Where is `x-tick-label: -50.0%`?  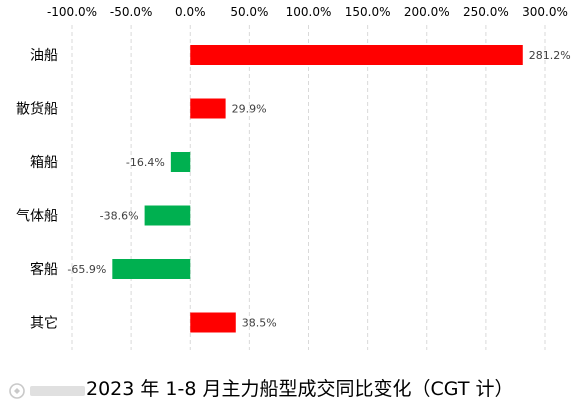
x-tick-label: -50.0% is located at coordinates (131, 12).